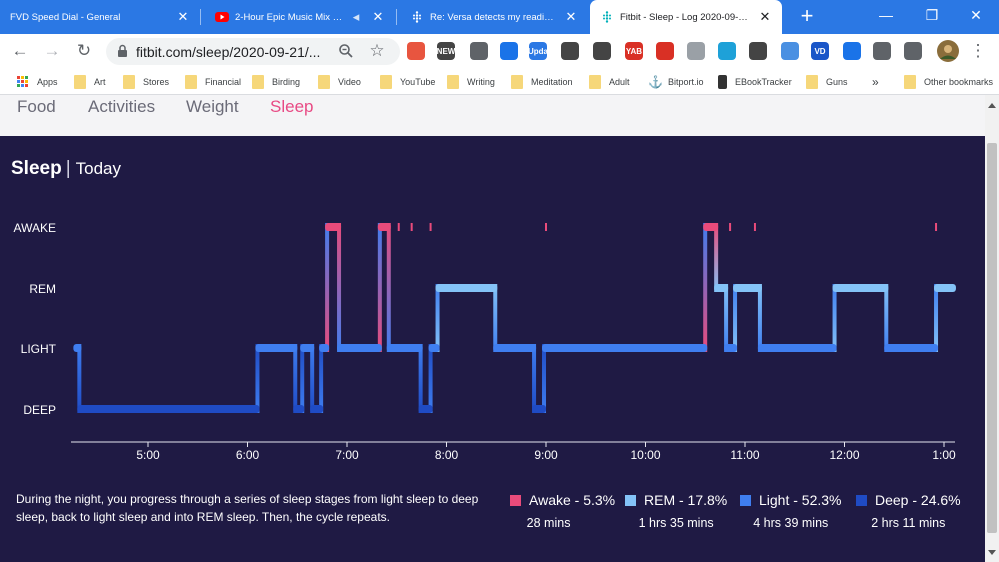 The height and width of the screenshot is (562, 999). What do you see at coordinates (384, 227) in the screenshot?
I see `sleep-segment-awake` at bounding box center [384, 227].